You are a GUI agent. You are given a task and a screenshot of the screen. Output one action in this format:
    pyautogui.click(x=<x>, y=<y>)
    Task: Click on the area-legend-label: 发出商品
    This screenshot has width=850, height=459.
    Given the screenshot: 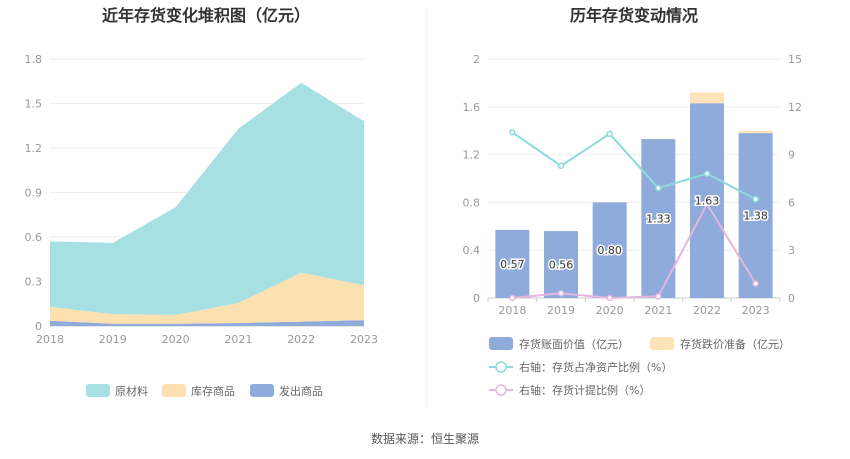 What is the action you would take?
    pyautogui.click(x=301, y=391)
    